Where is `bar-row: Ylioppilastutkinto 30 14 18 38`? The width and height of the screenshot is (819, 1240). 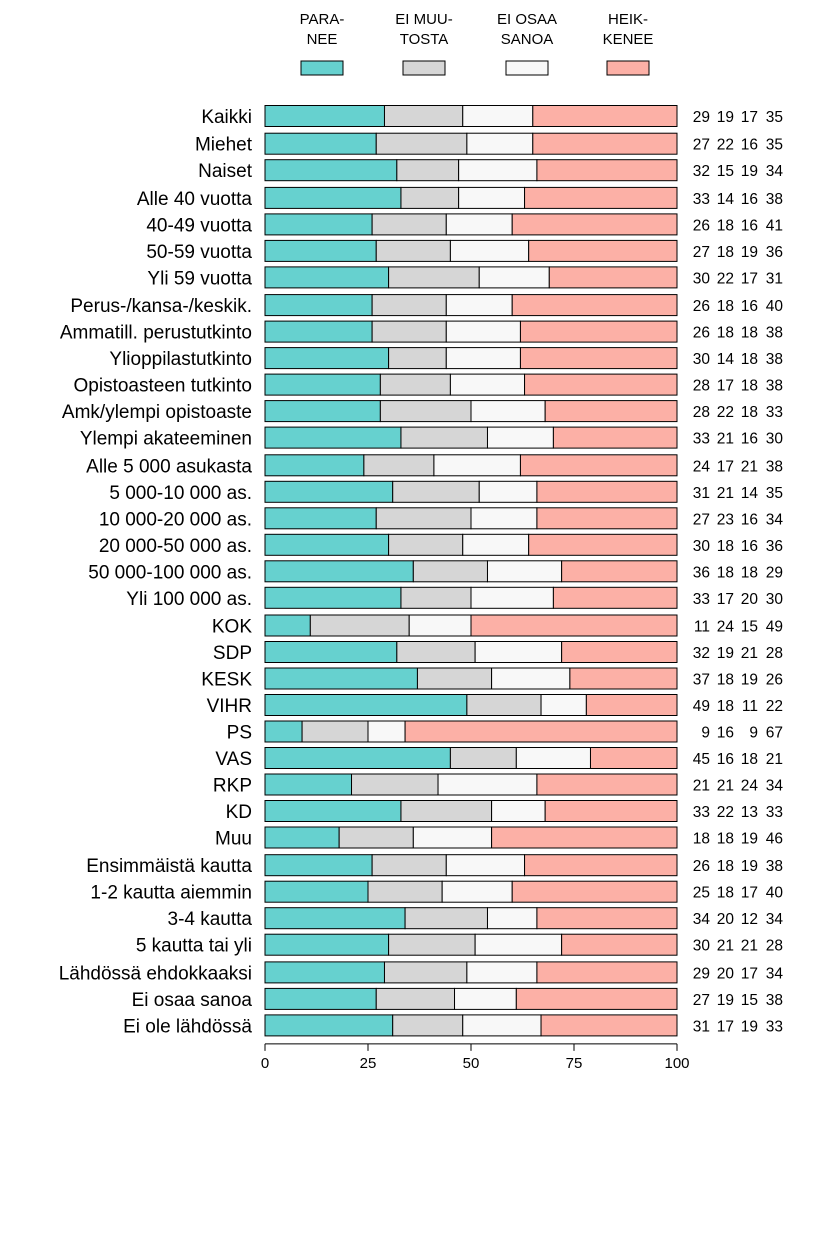 bar-row: Ylioppilastutkinto 30 14 18 38 is located at coordinates (446, 358).